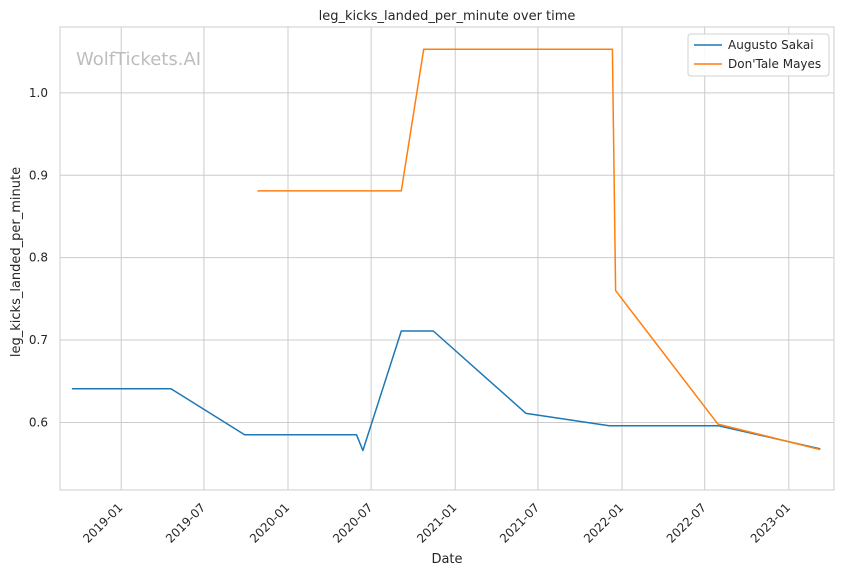 The width and height of the screenshot is (844, 575). What do you see at coordinates (446, 559) in the screenshot?
I see `x-axis-title: Date` at bounding box center [446, 559].